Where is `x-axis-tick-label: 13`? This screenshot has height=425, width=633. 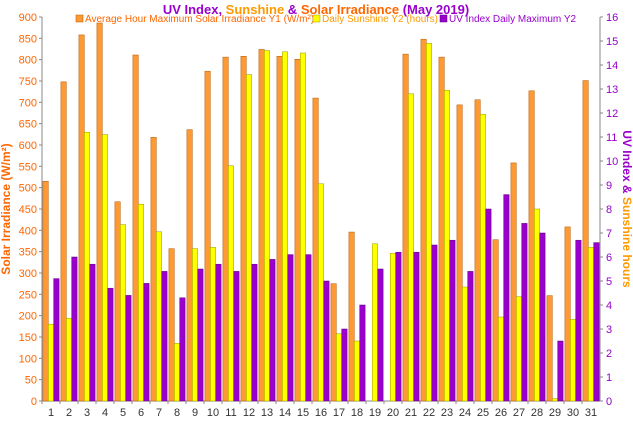
x-axis-tick-label: 13 is located at coordinates (267, 413).